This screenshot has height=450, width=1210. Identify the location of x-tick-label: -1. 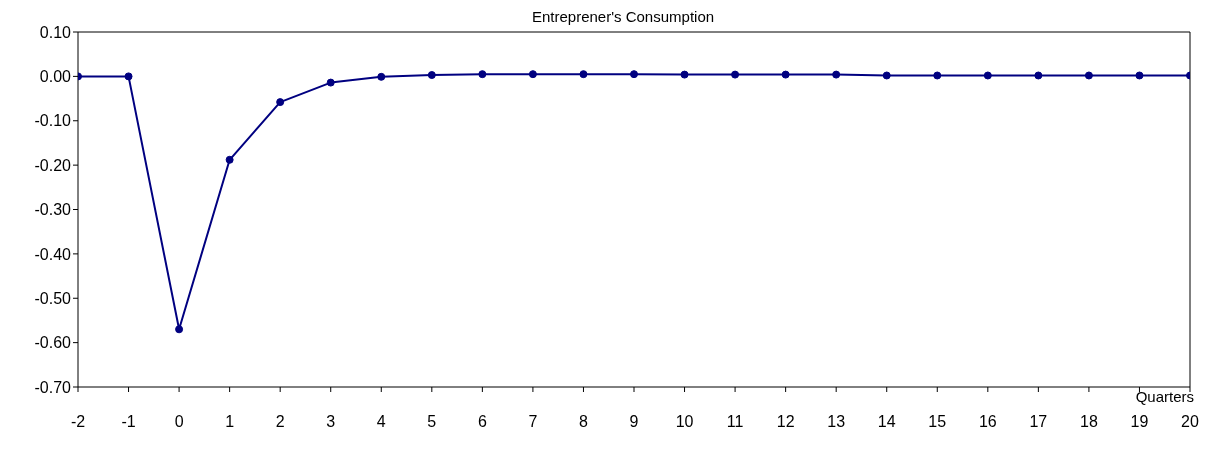
(128, 422).